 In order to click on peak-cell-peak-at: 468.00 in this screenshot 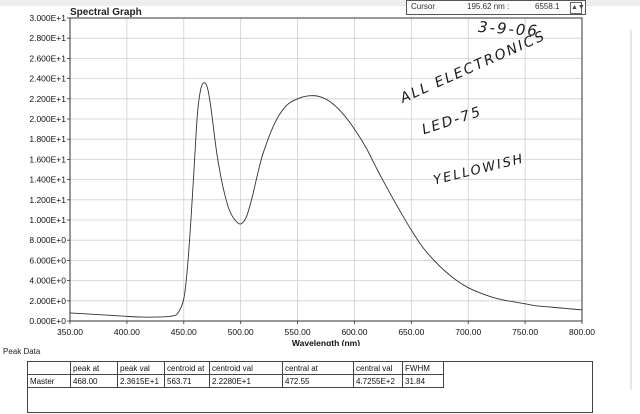, I will do `click(94, 381)`.